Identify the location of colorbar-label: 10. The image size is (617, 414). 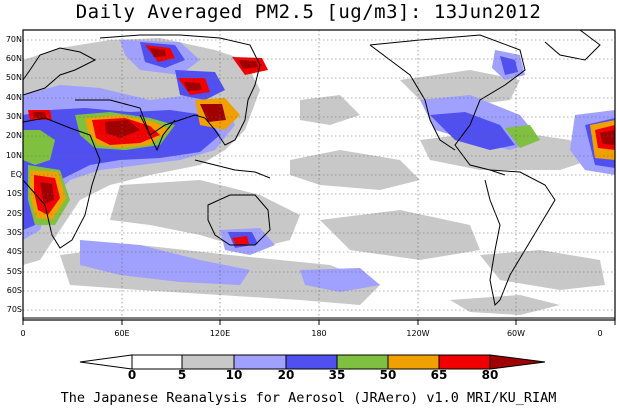
(234, 375).